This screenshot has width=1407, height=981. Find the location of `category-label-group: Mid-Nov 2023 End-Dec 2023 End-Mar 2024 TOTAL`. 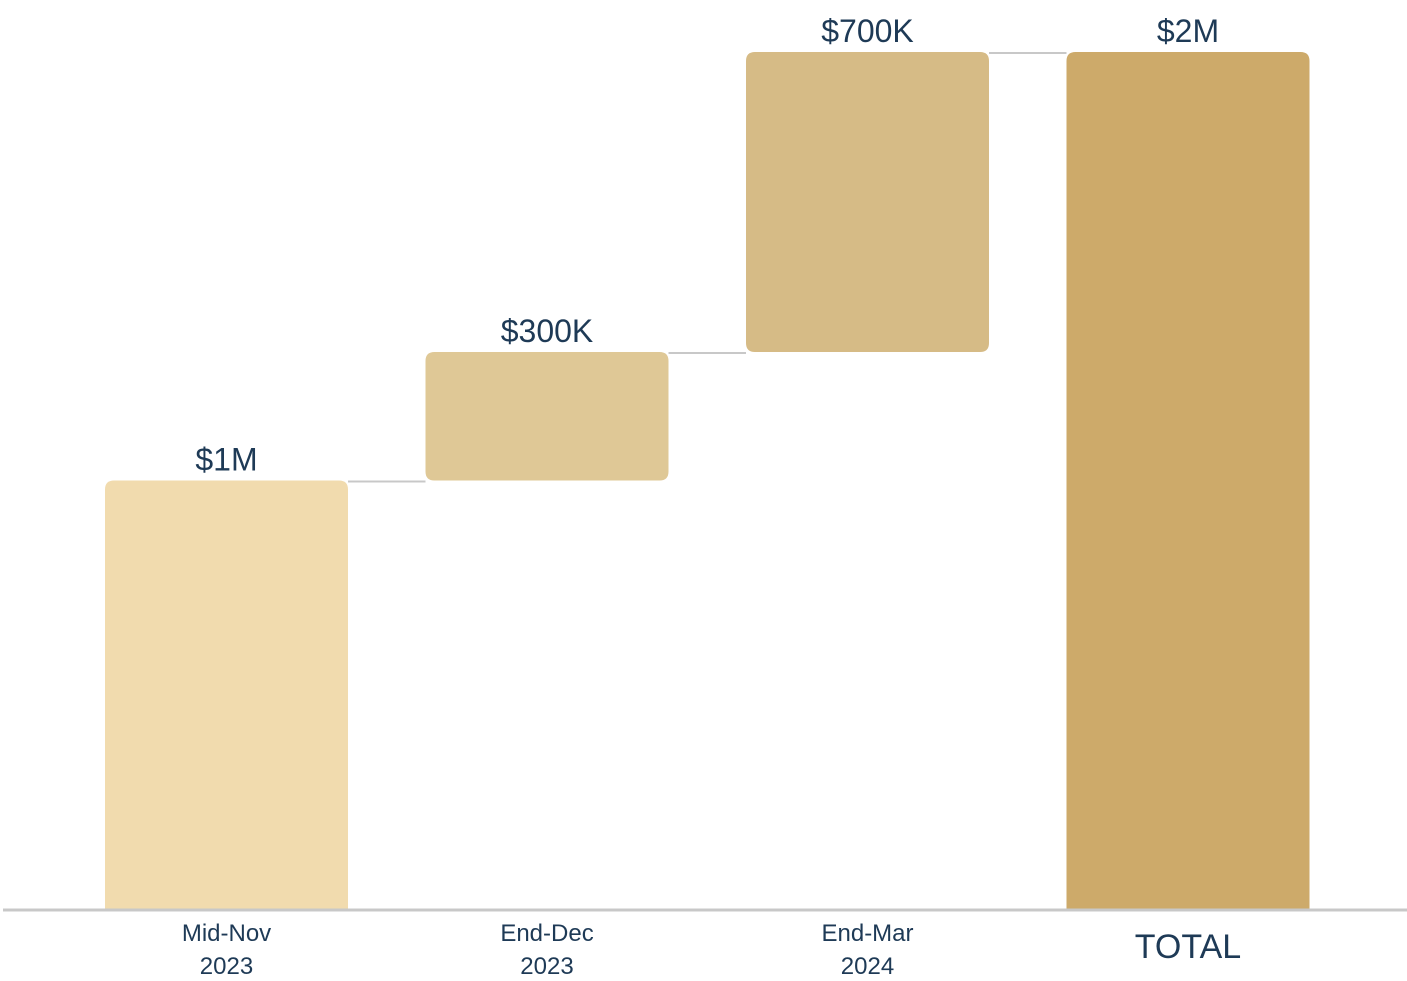

category-label-group: Mid-Nov 2023 End-Dec 2023 End-Mar 2024 TOTAL is located at coordinates (711, 950).